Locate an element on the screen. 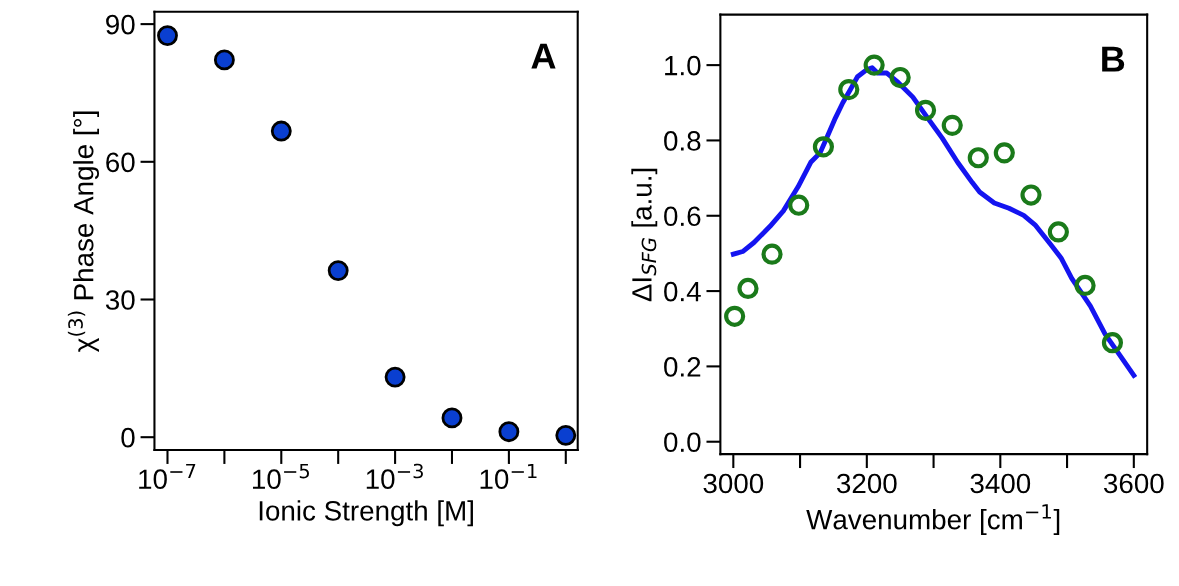 This screenshot has width=1179, height=586. y-tick-label: 0 is located at coordinates (128, 437).